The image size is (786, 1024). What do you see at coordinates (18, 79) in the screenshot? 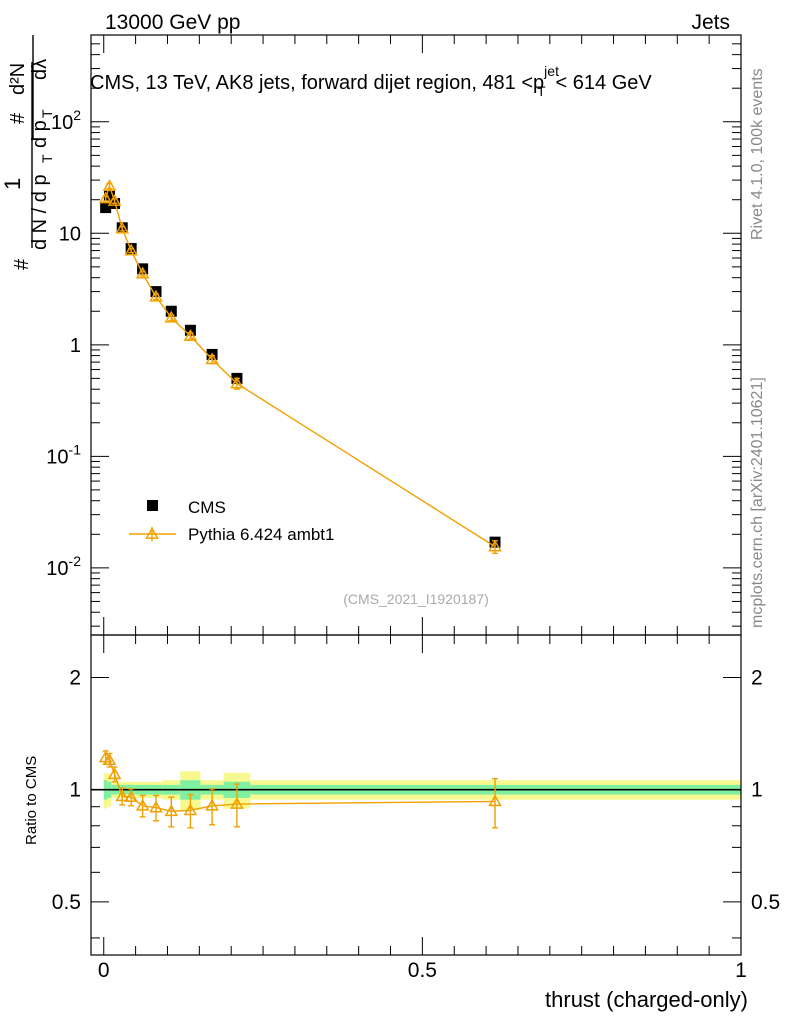
I see `svg-text: d²N` at bounding box center [18, 79].